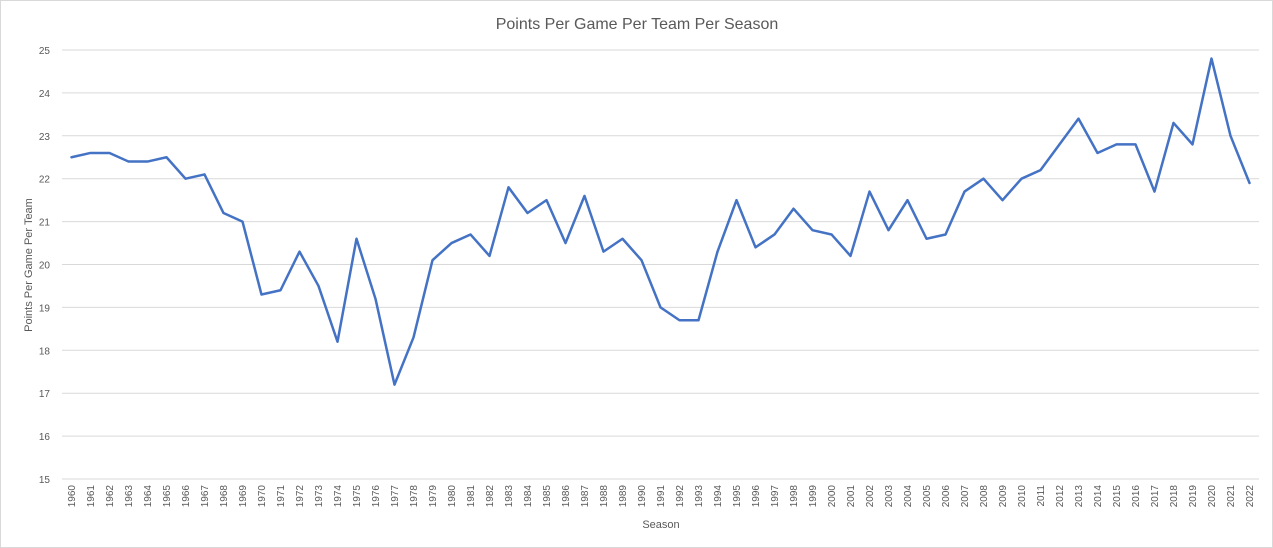 Image resolution: width=1273 pixels, height=548 pixels. I want to click on x-tick-label: 2021, so click(1231, 496).